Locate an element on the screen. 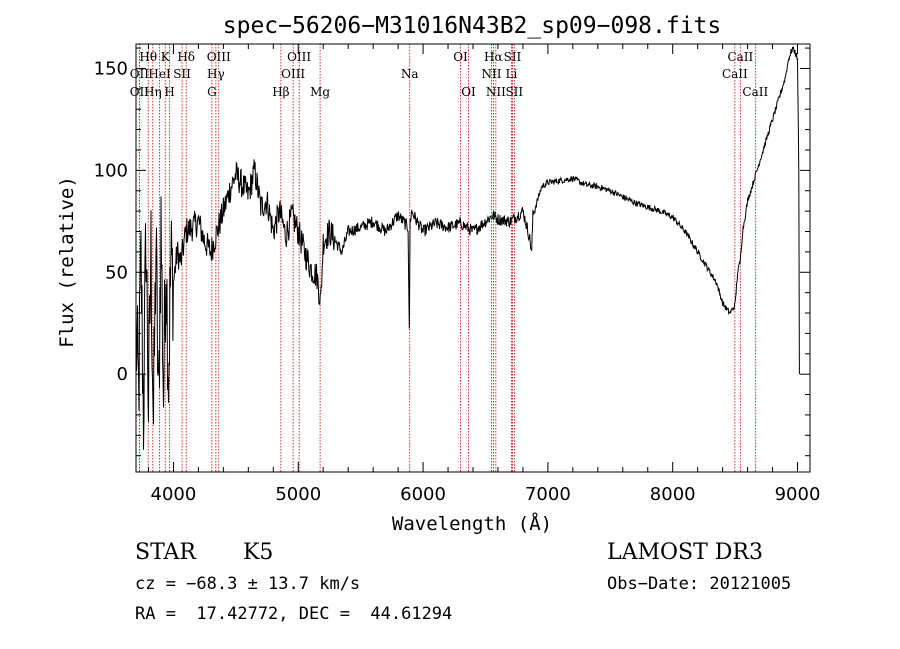 The height and width of the screenshot is (649, 900). x-tick-label: 7000 is located at coordinates (548, 494).